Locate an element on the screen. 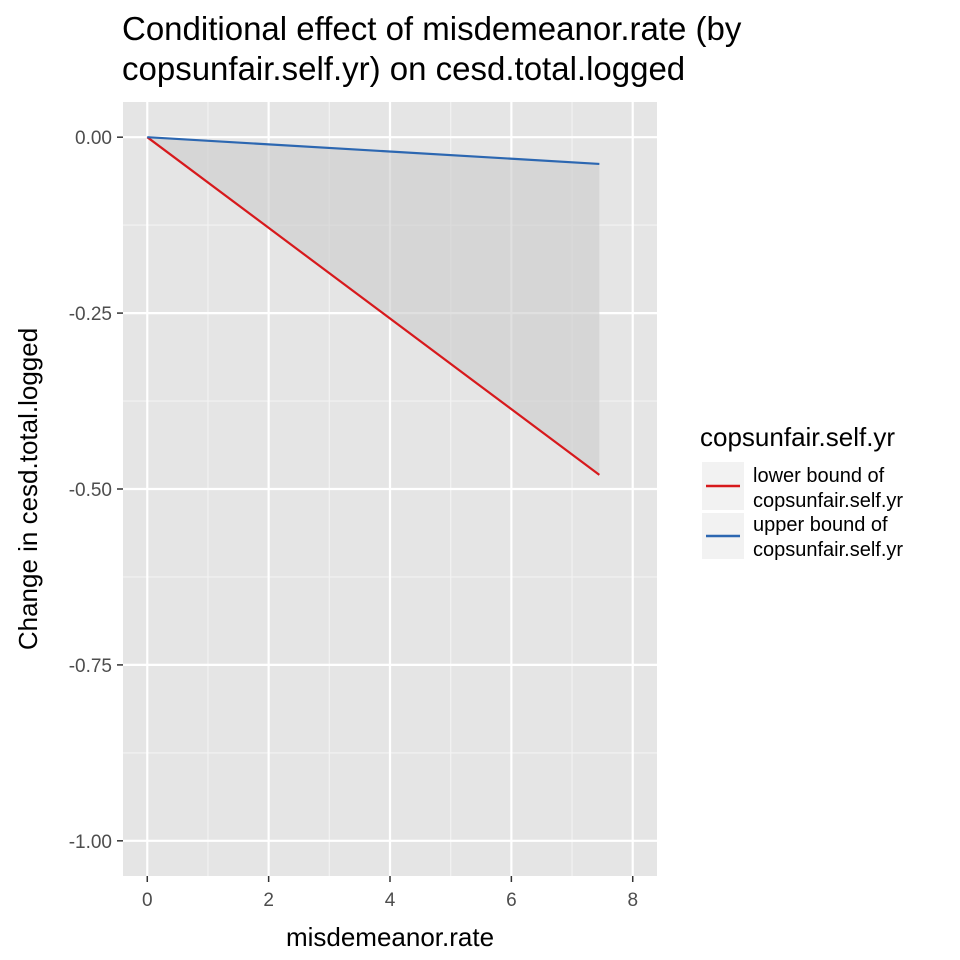 Image resolution: width=960 pixels, height=960 pixels. x-tick-label: 0 is located at coordinates (147, 900).